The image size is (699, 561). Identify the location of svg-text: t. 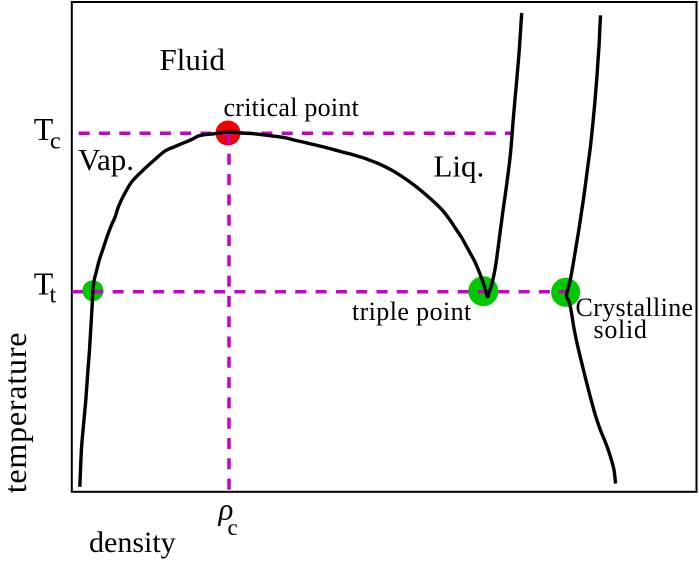
(53, 295).